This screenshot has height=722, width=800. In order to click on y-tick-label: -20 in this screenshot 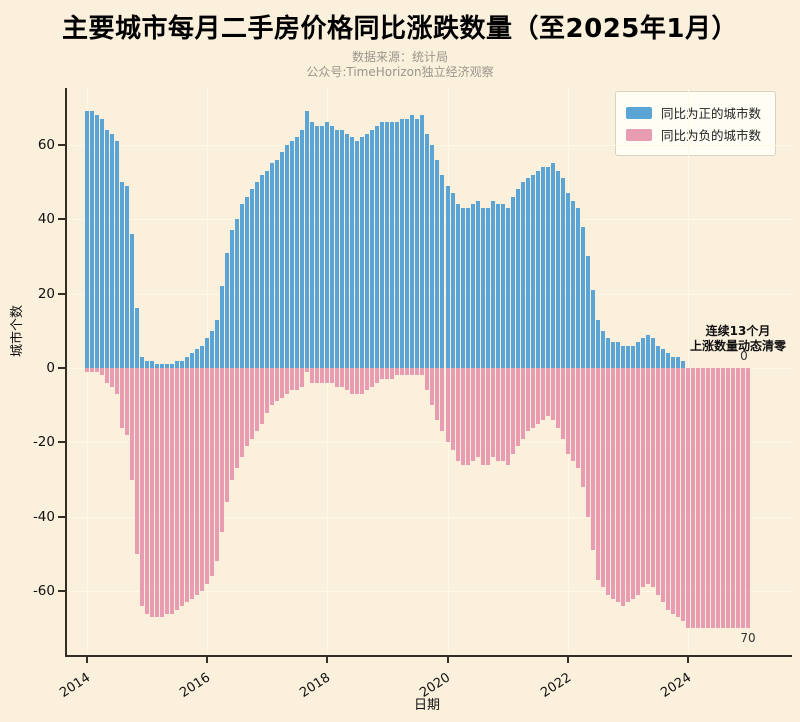, I will do `click(43, 442)`.